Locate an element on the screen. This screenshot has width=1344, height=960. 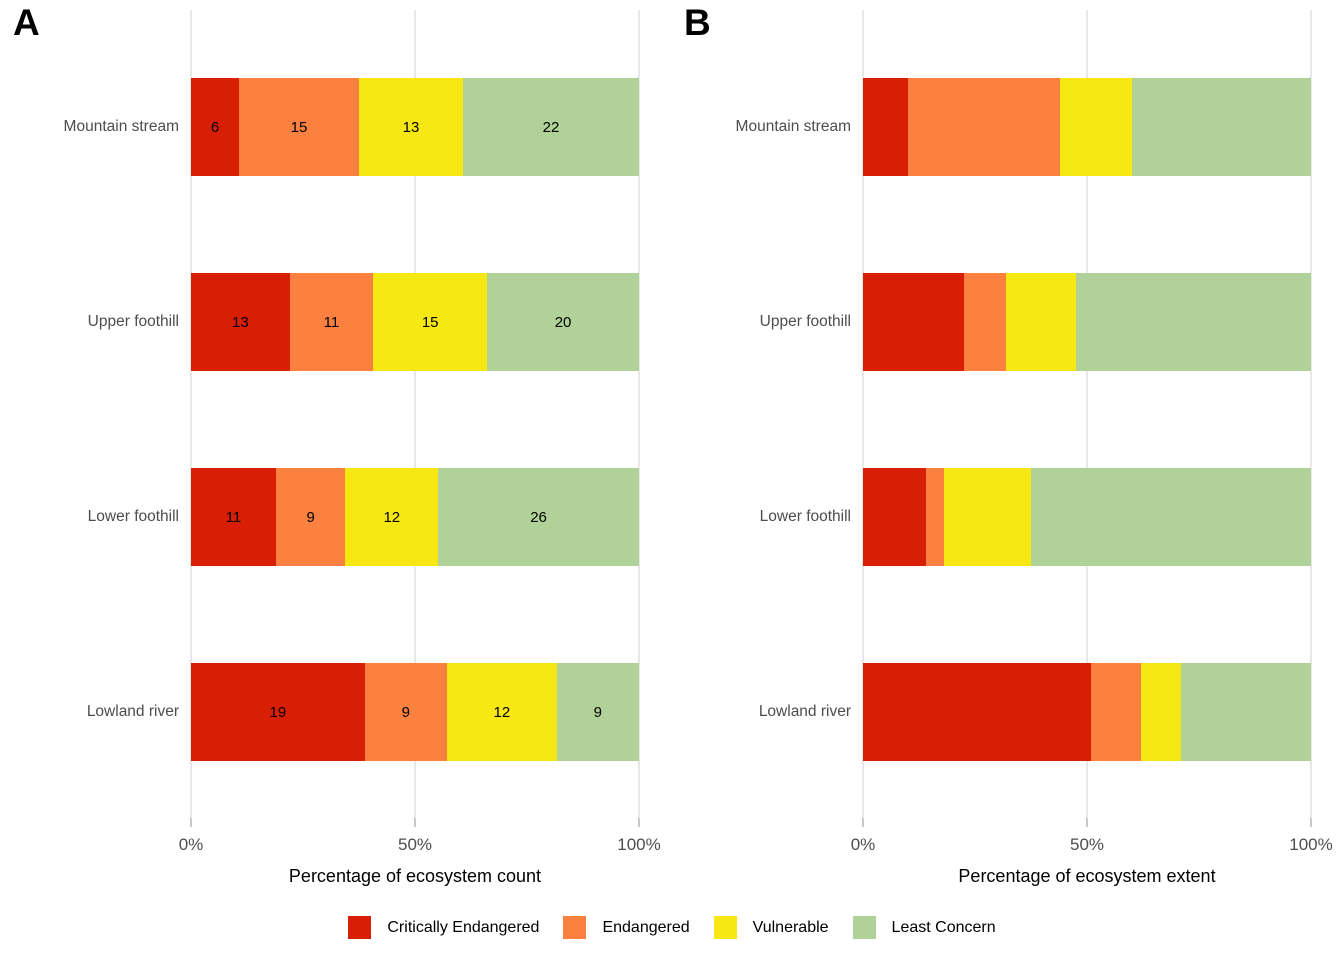
bar-value-label: 26 is located at coordinates (538, 517).